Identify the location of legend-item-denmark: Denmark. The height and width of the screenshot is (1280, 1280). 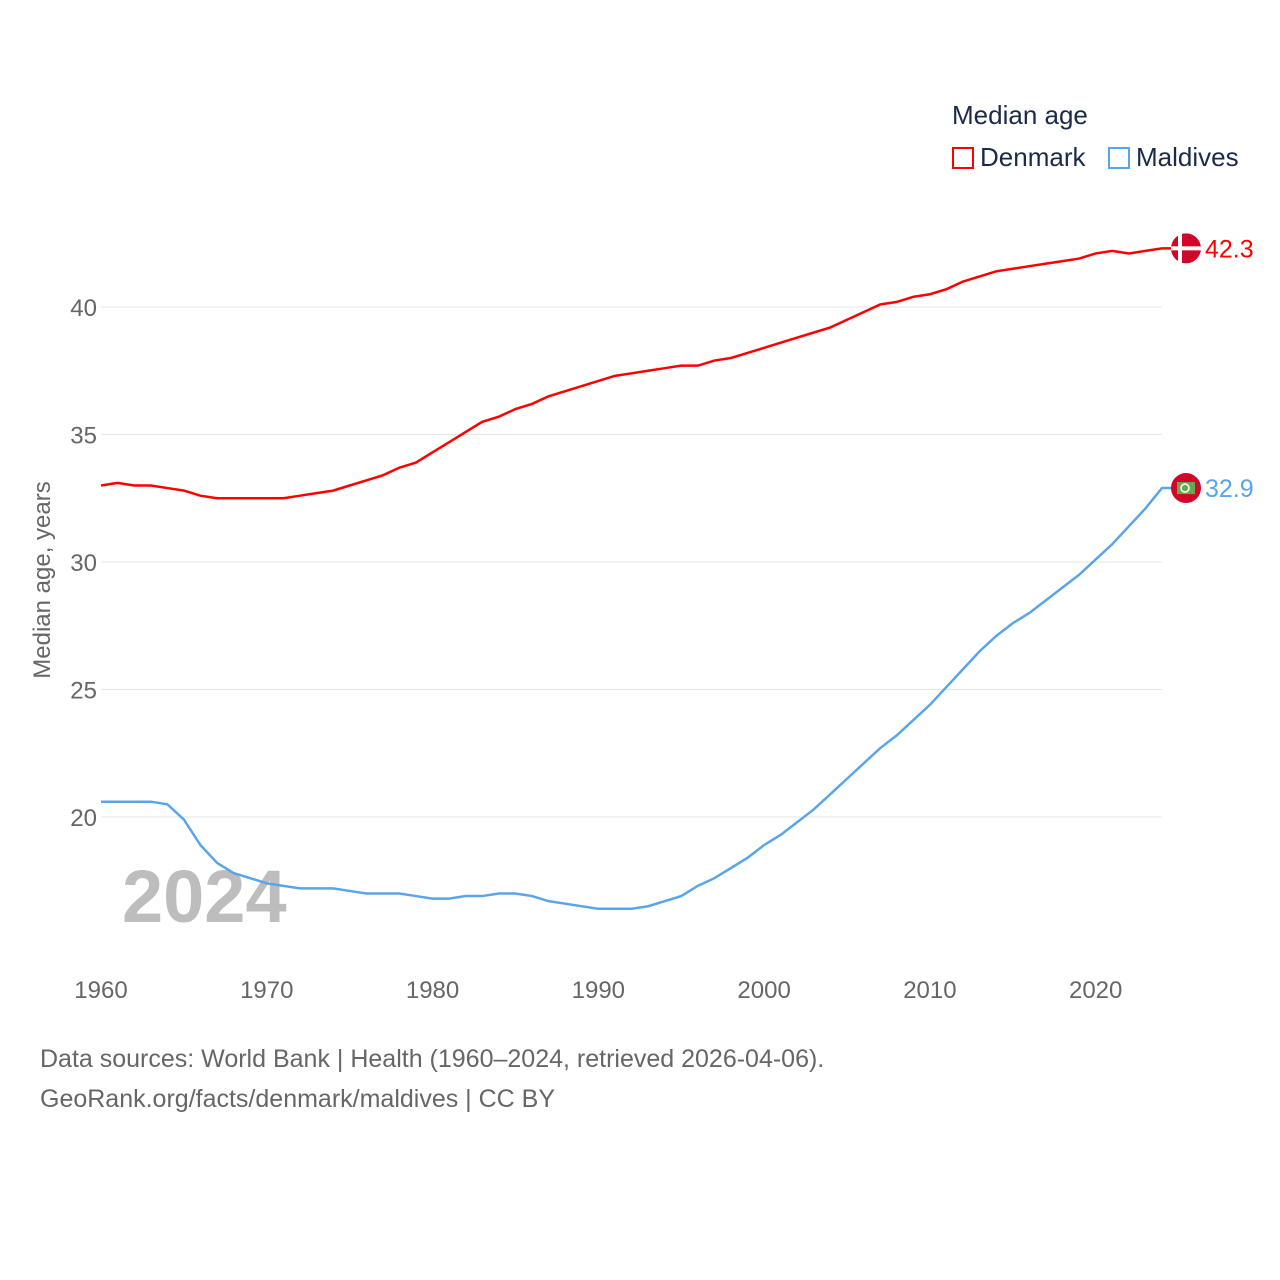
(1018, 157).